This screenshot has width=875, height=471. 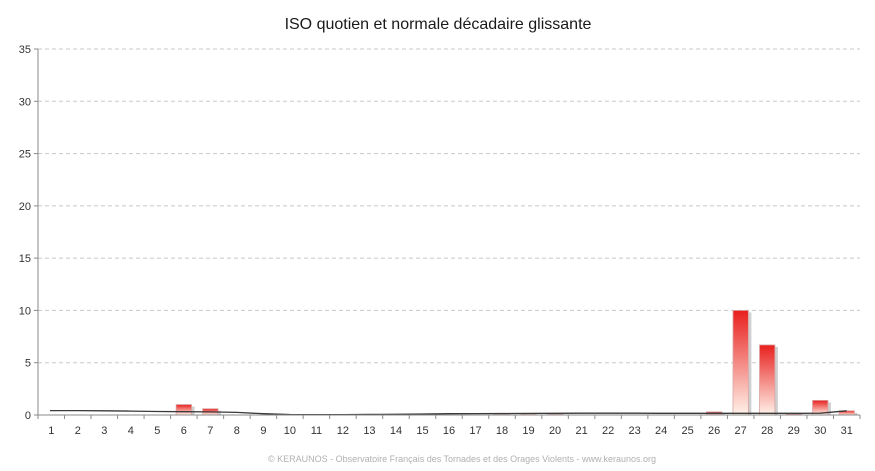 I want to click on normal-line-series, so click(x=448, y=412).